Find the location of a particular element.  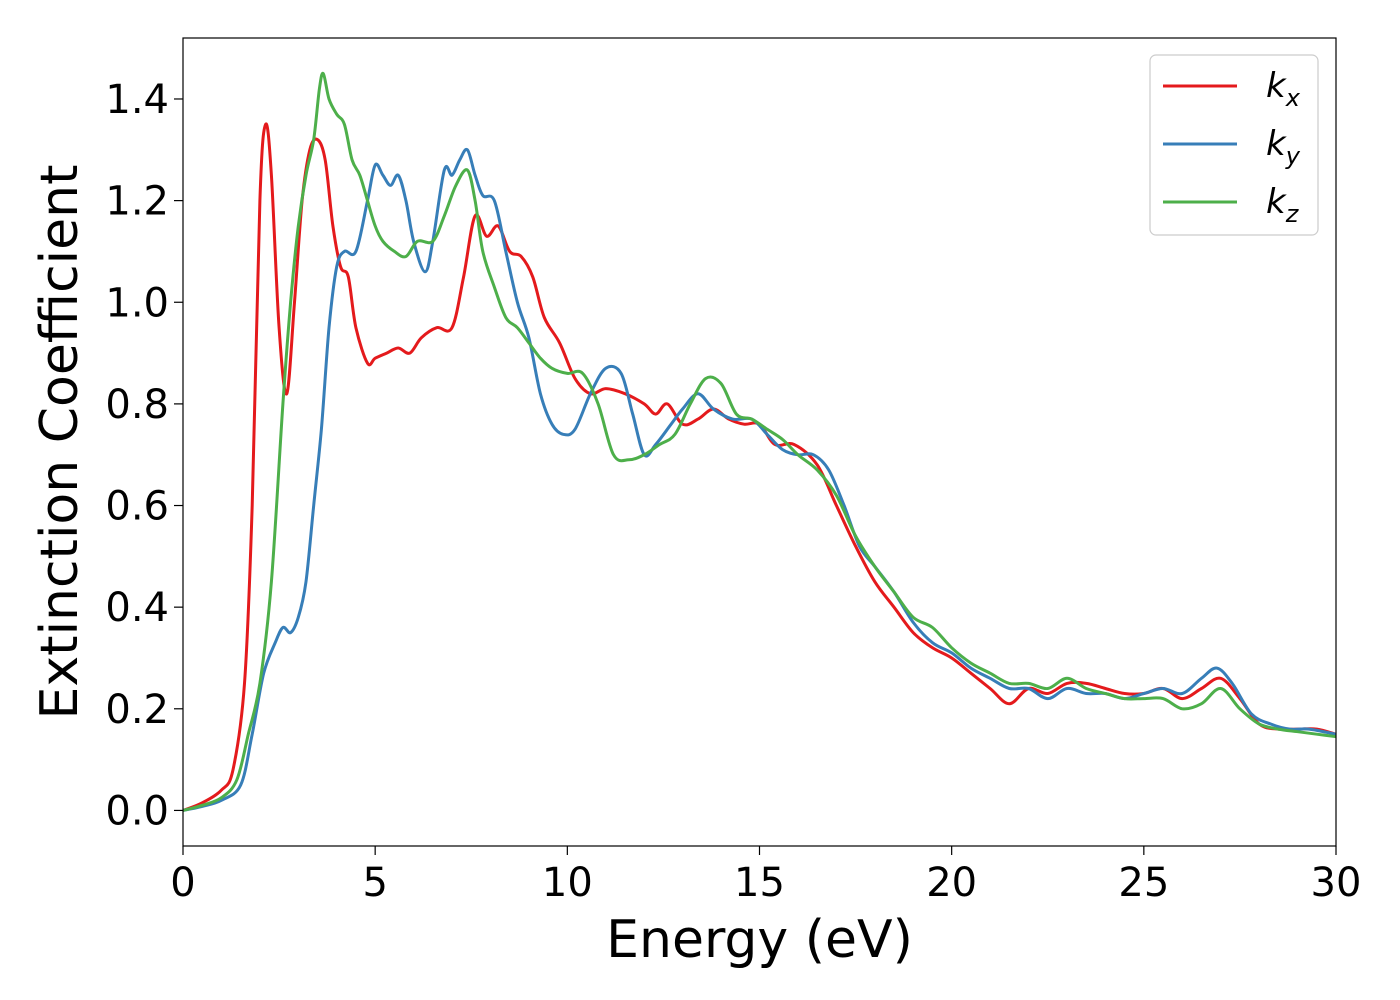

x-tick-label: 10 is located at coordinates (567, 883).